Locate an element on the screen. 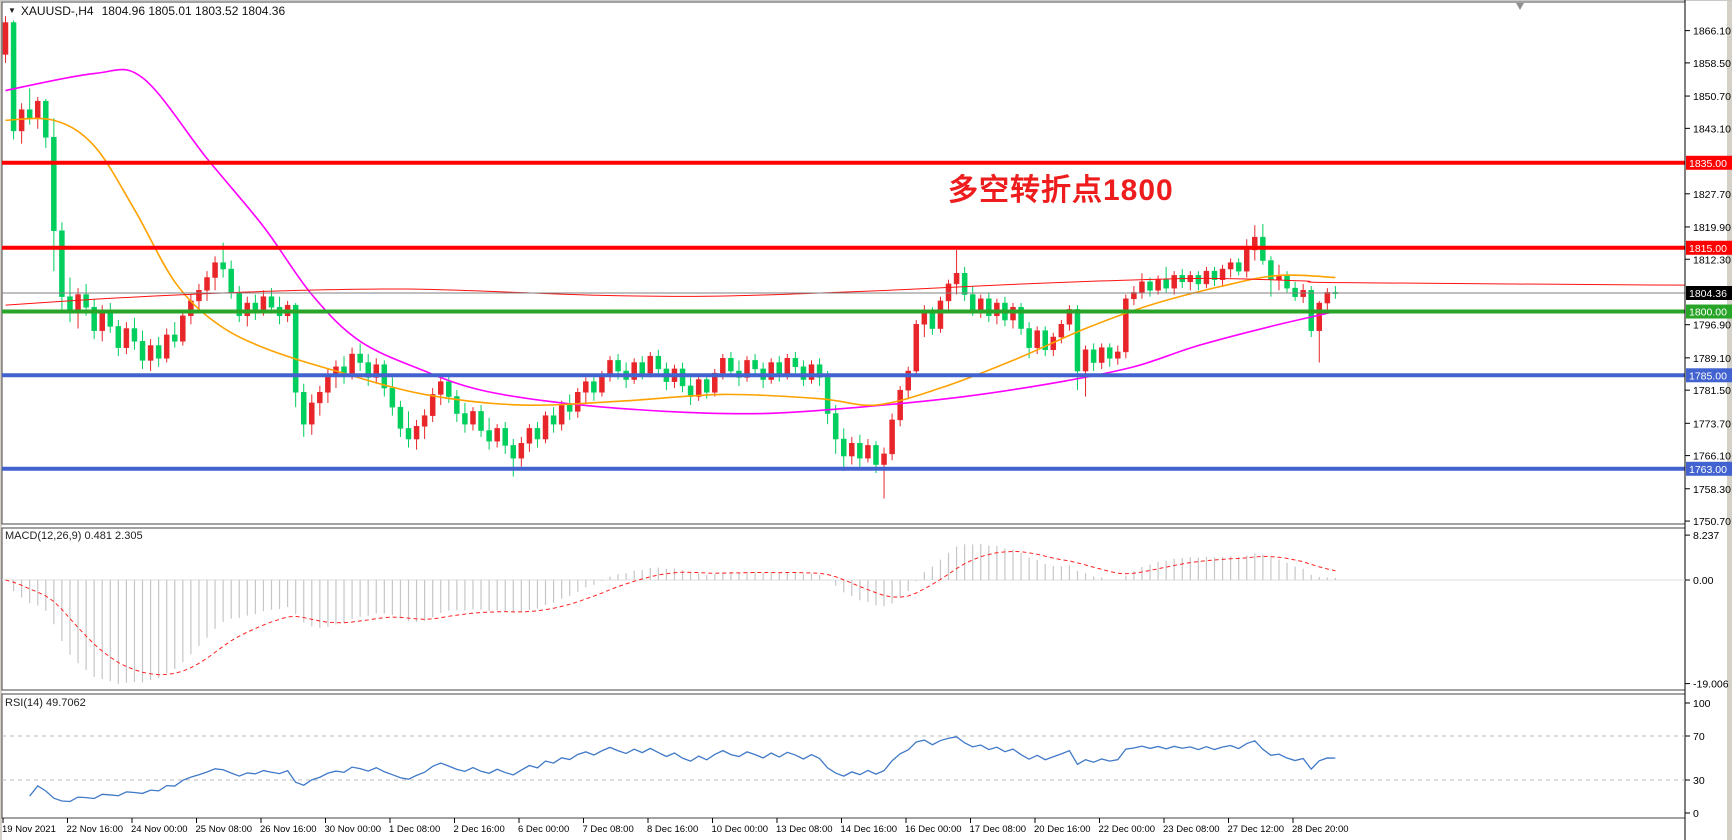  current-price-label: 1804.36 is located at coordinates (1708, 294).